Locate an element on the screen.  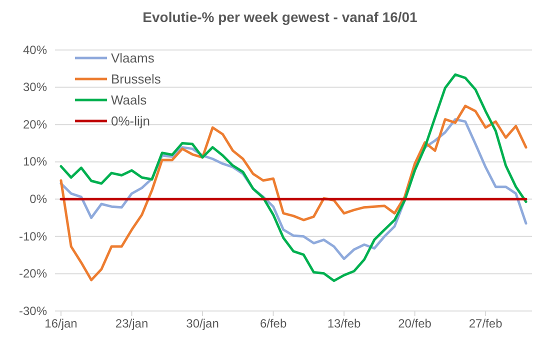
y-tick-label: 10% is located at coordinates (35, 161).